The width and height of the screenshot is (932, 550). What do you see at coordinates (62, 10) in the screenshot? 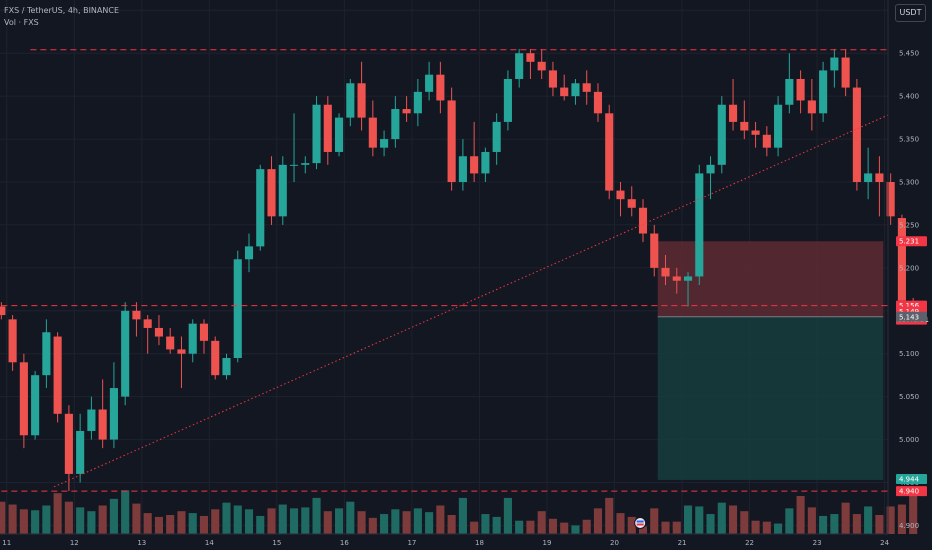
I see `symbol-title: FXS / TetherUS, 4h, BINANCE` at bounding box center [62, 10].